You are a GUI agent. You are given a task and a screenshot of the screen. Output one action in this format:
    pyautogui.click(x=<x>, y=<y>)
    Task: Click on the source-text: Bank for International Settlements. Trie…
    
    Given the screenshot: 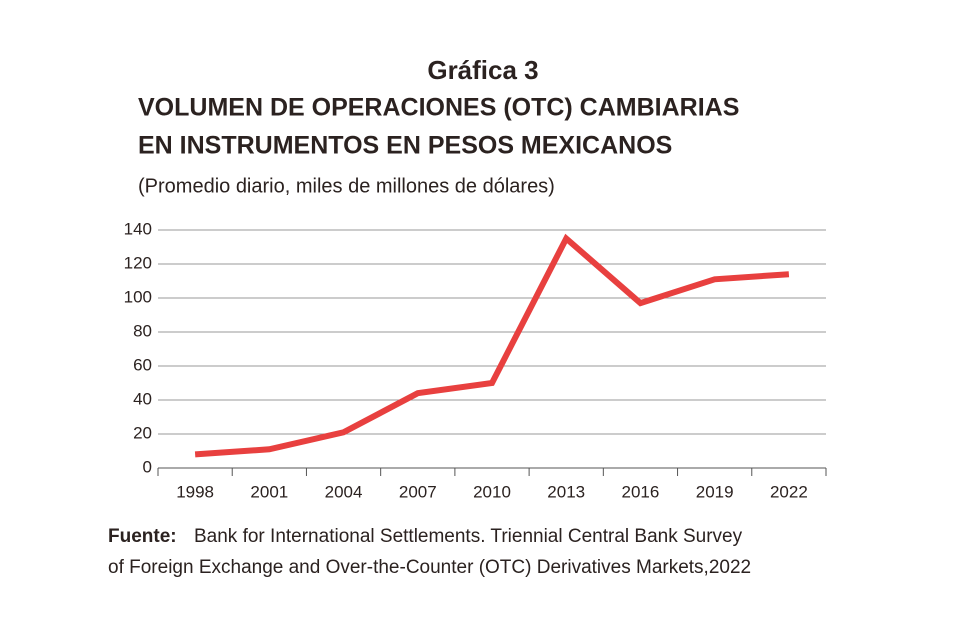 What is the action you would take?
    pyautogui.click(x=468, y=536)
    